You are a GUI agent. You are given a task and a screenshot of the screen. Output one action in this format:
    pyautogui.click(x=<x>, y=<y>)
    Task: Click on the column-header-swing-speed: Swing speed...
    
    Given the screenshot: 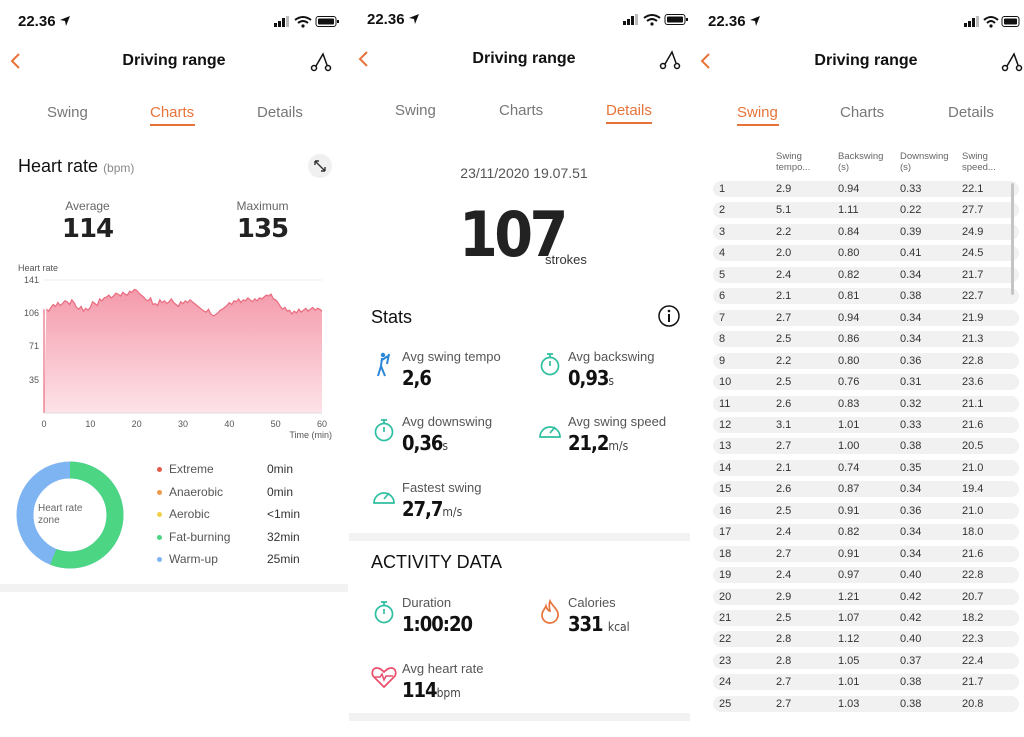 What is the action you would take?
    pyautogui.click(x=979, y=162)
    